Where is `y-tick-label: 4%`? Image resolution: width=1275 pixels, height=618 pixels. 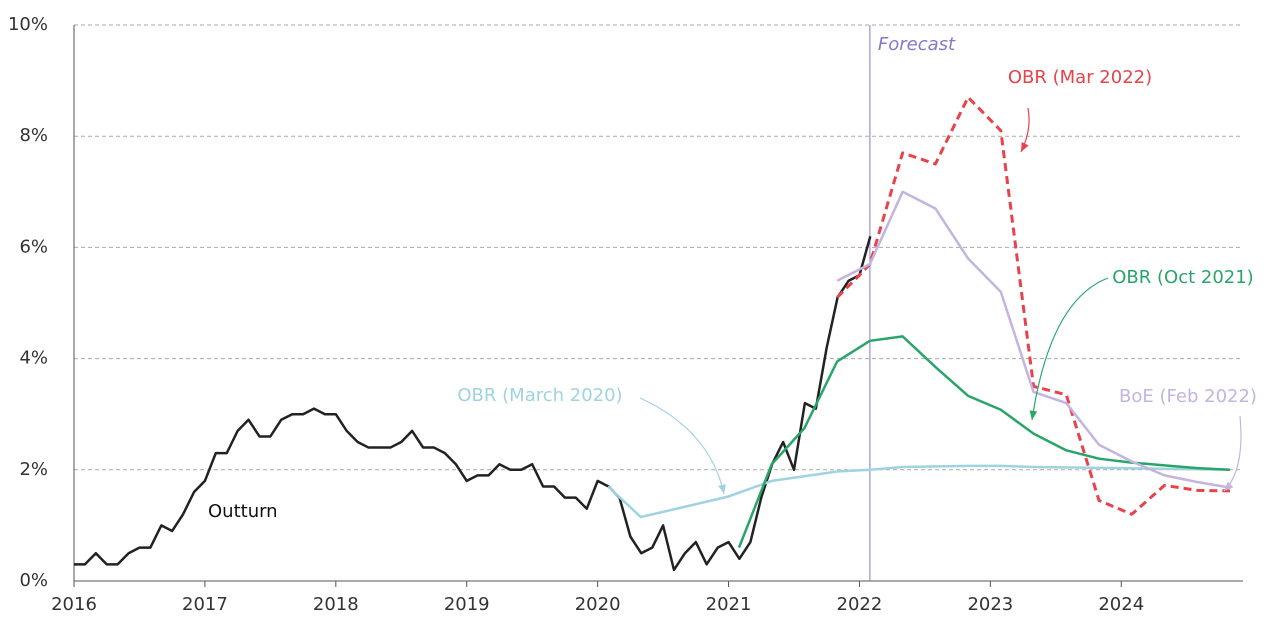 y-tick-label: 4% is located at coordinates (33, 358).